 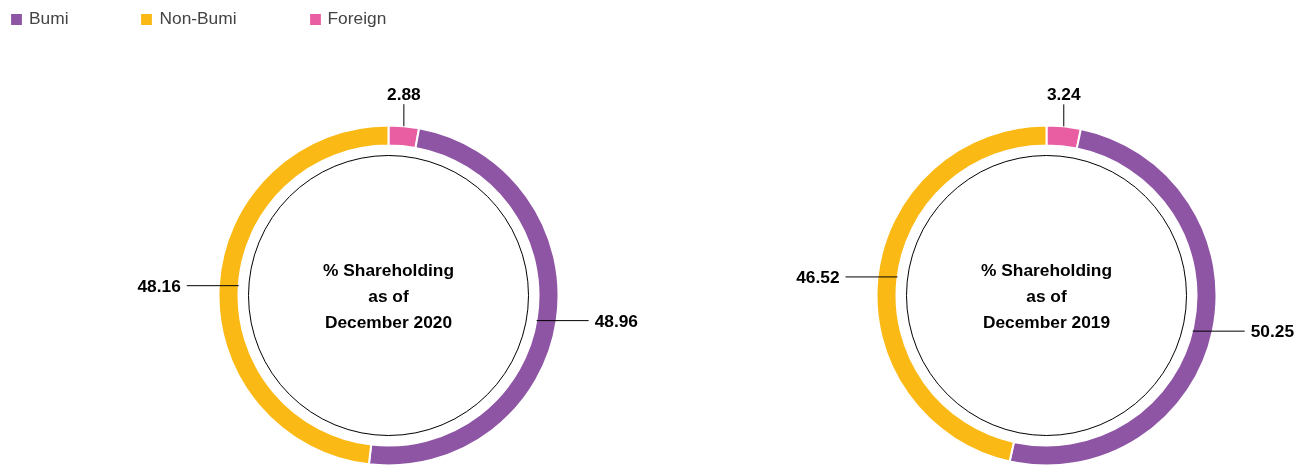 I want to click on text: % Shareholding as of December 2019, so click(x=1046, y=295).